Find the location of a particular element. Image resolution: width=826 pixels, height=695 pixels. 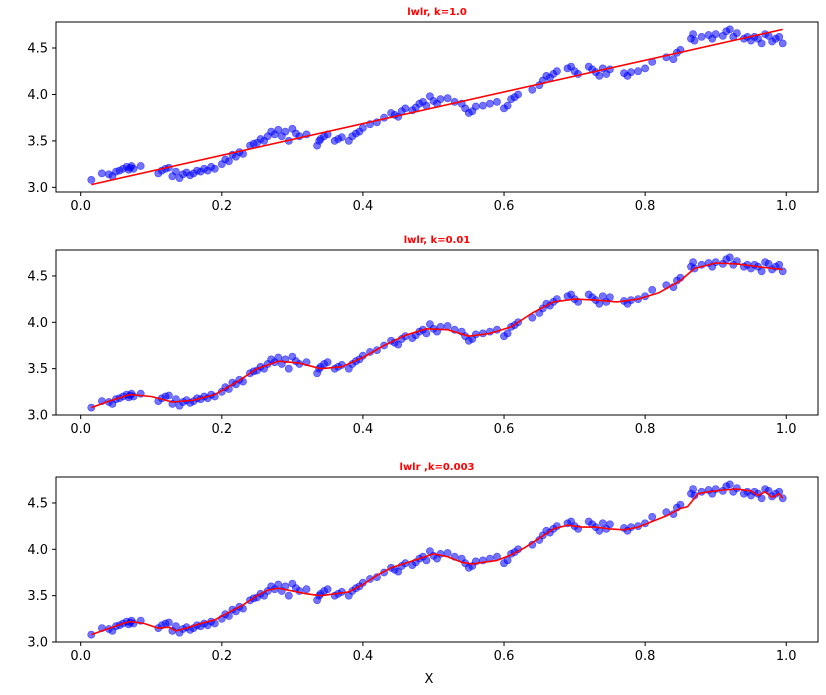

subplot-title: lwlr, k=1.0 is located at coordinates (437, 12).